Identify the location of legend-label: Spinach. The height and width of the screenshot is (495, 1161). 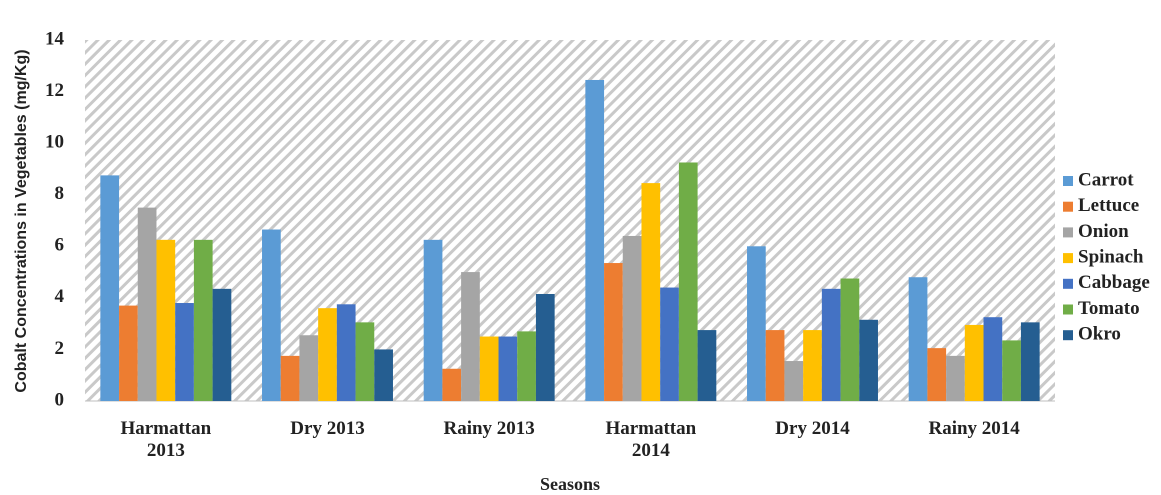
(1111, 256).